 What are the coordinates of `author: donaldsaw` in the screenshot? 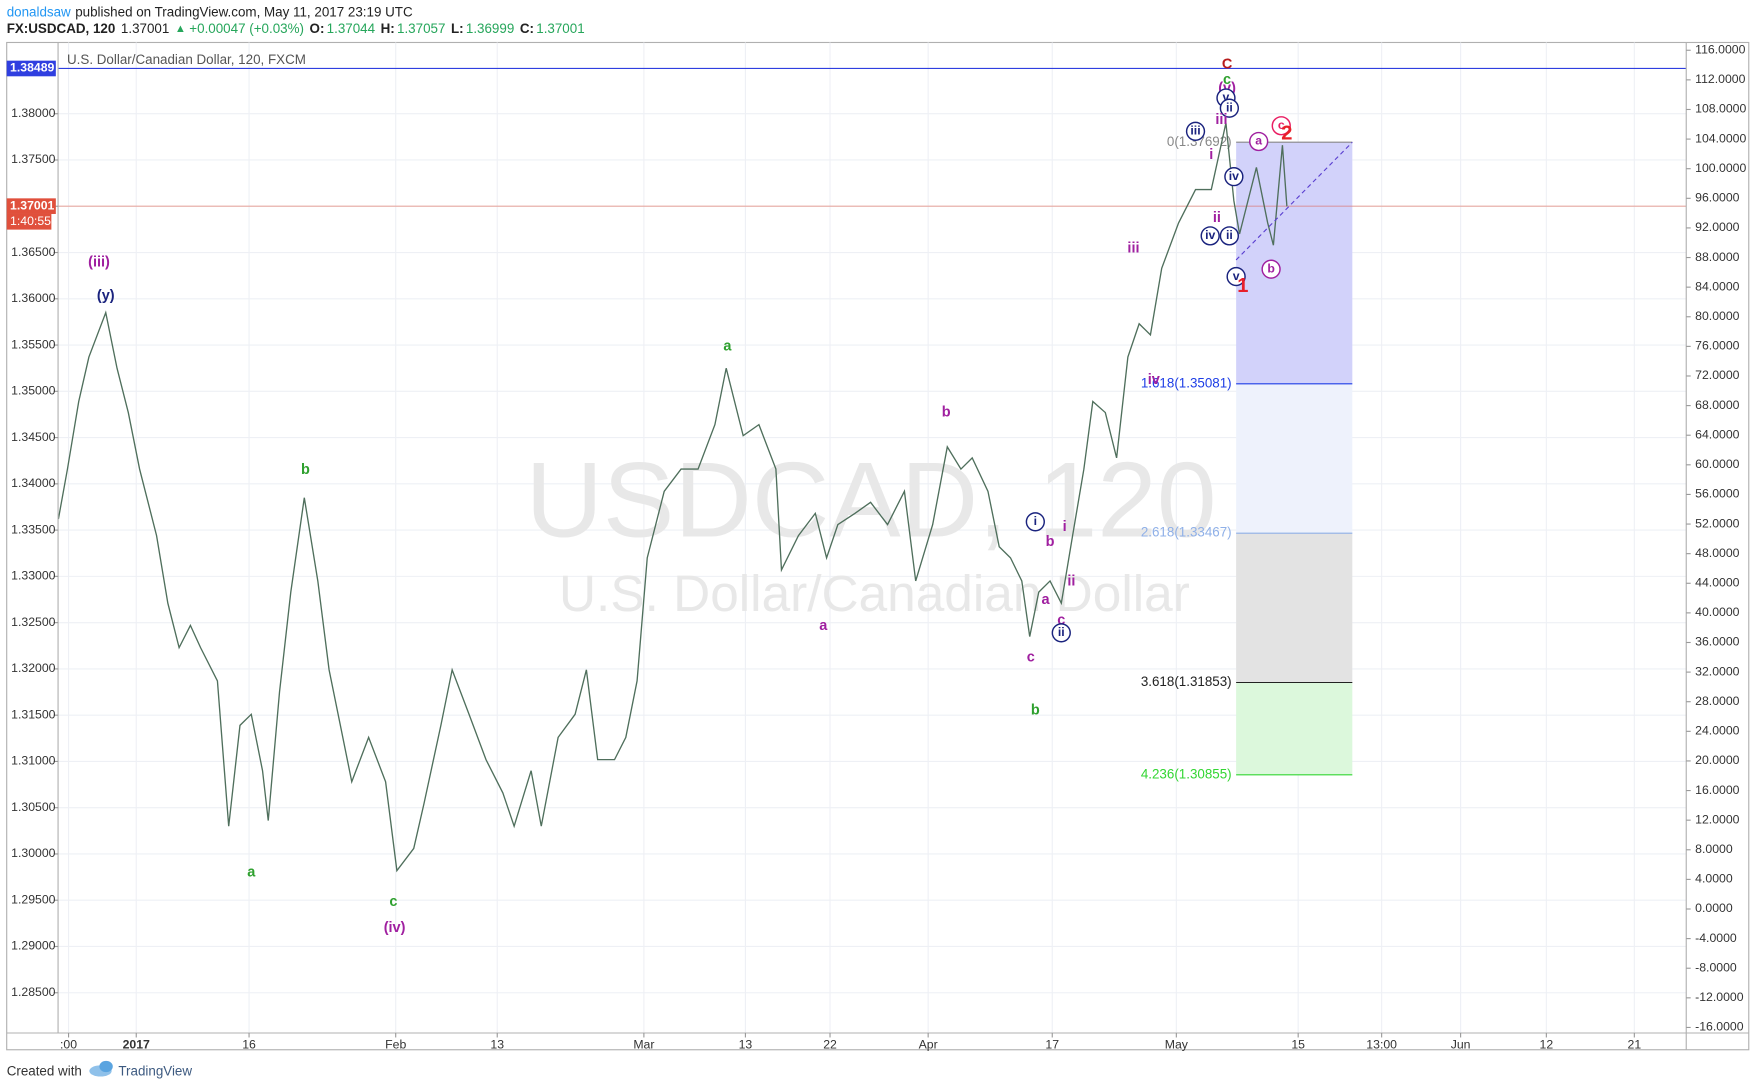 It's located at (39, 11).